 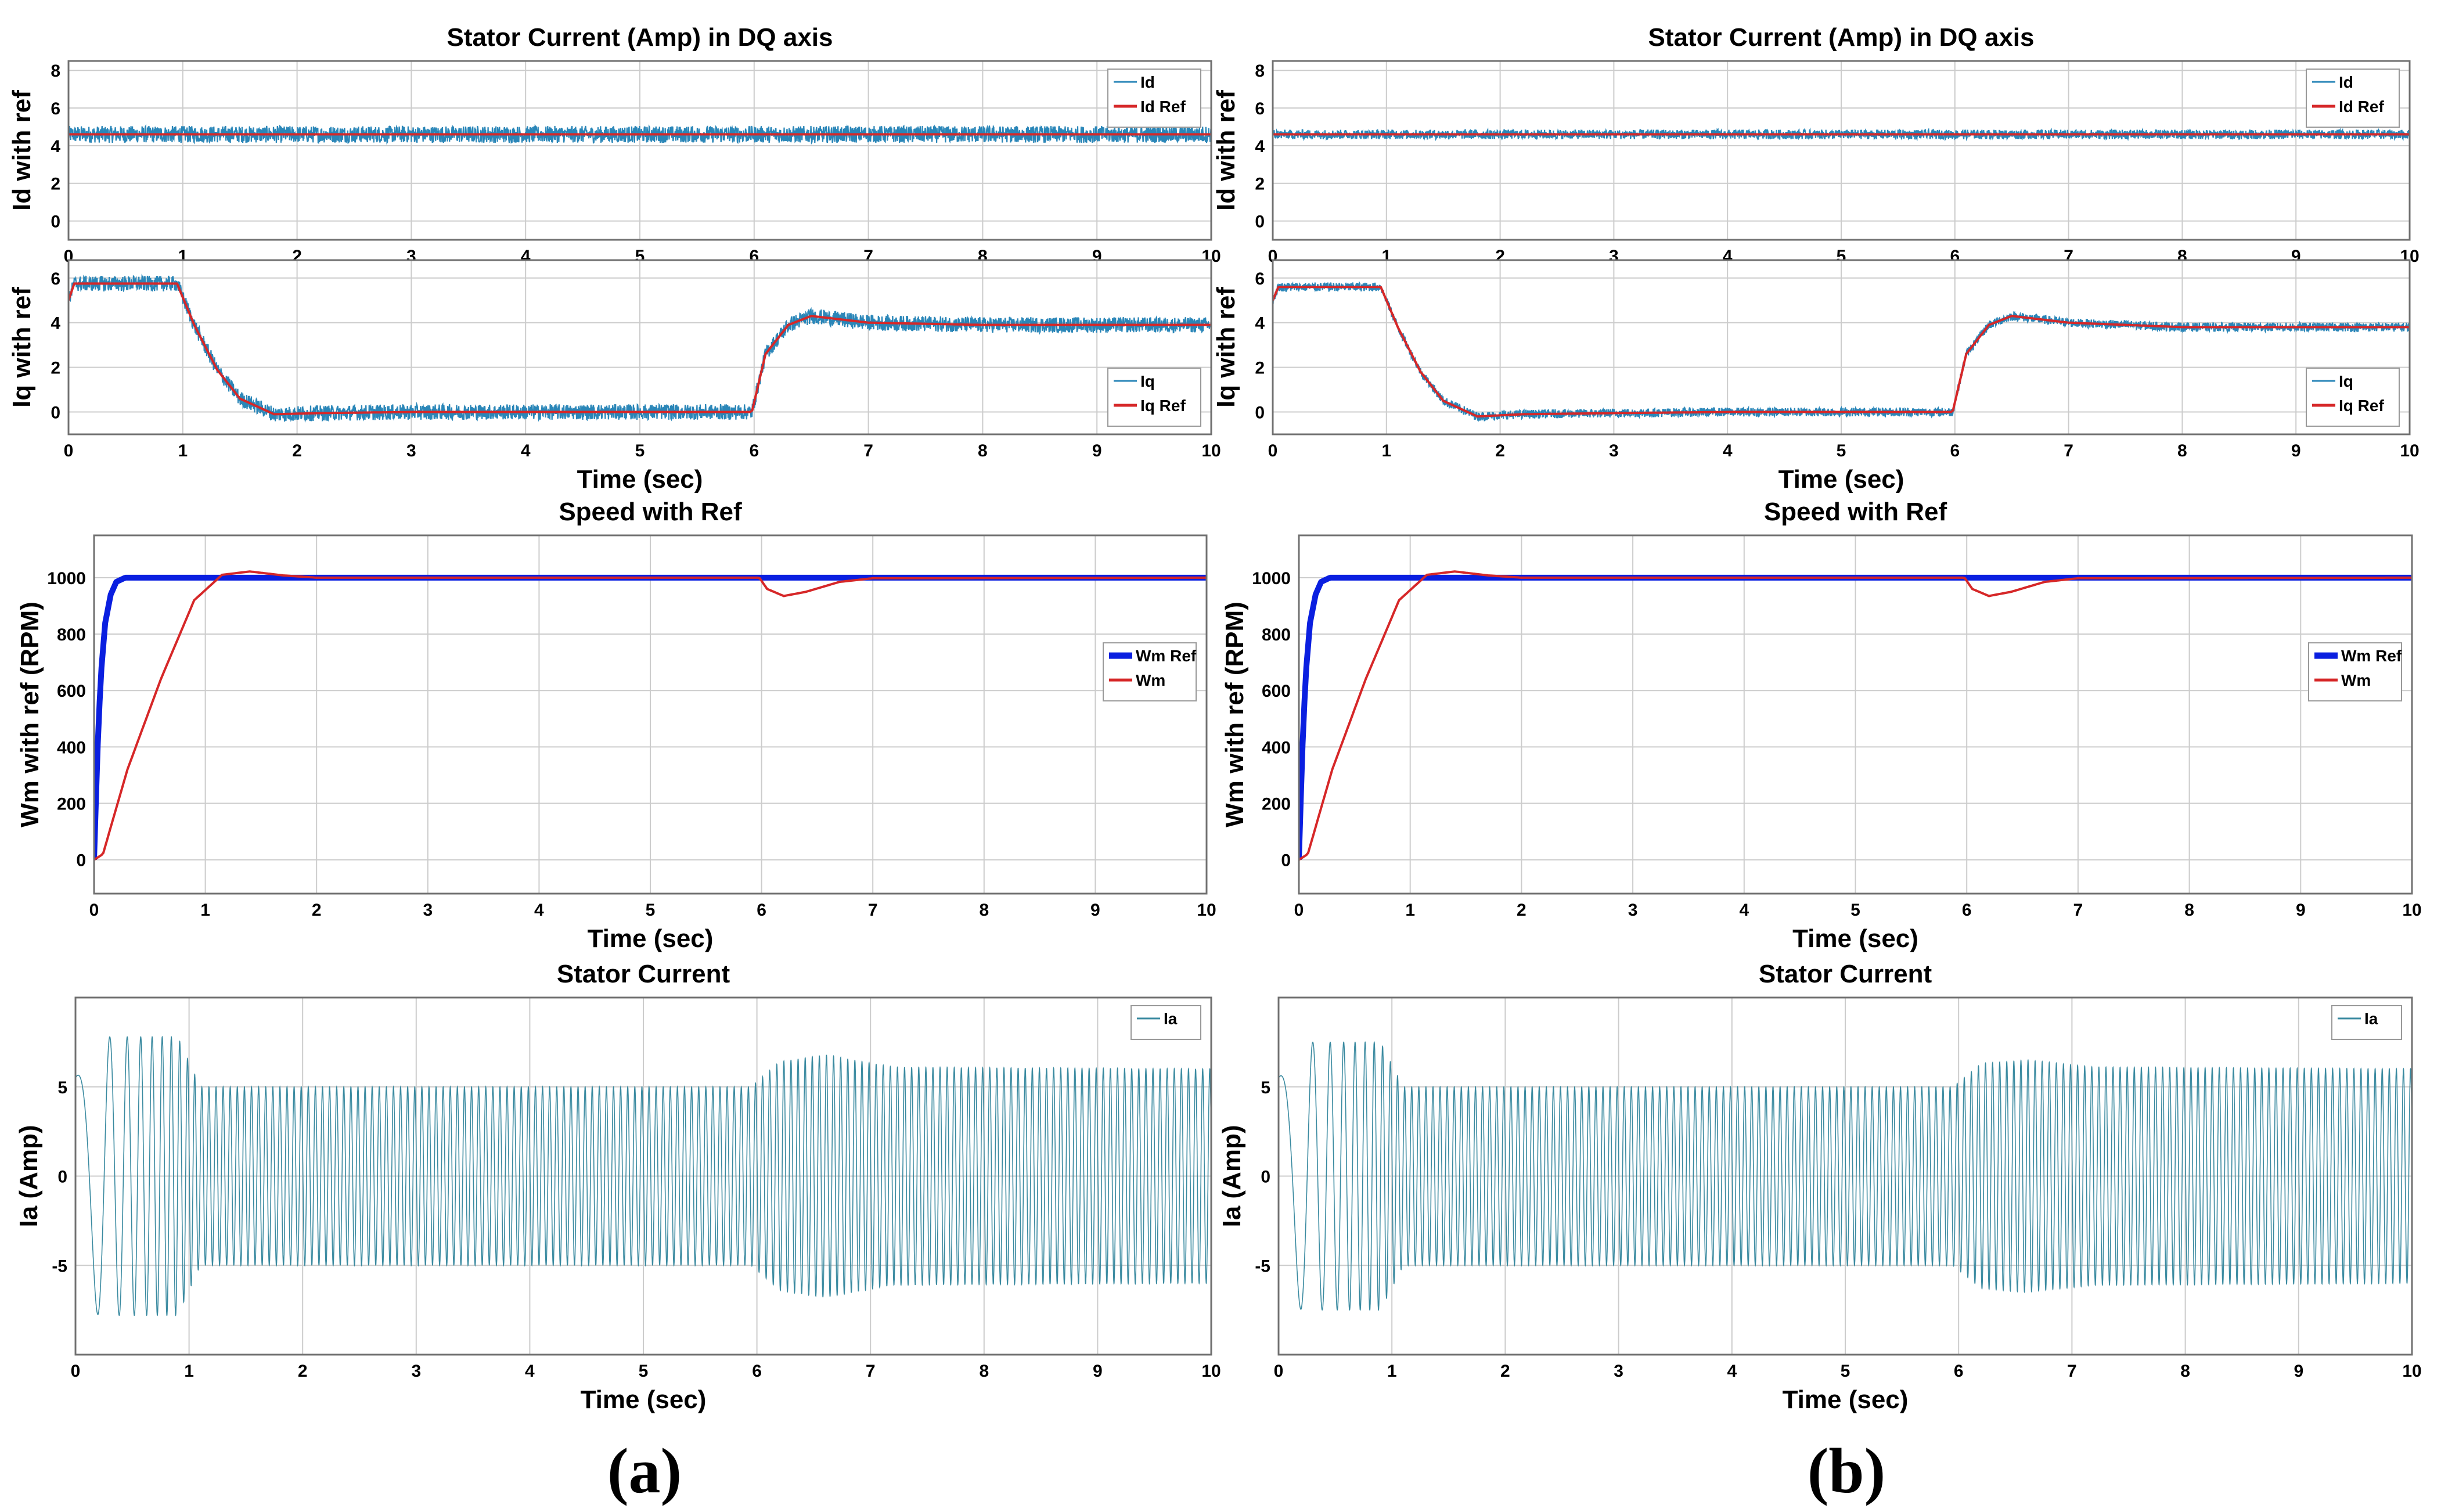 I want to click on y-tick-label: 1000, so click(x=1271, y=579).